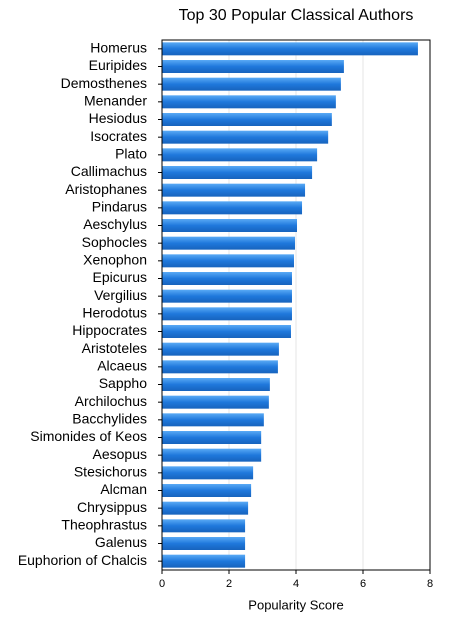 This screenshot has height=627, width=458. I want to click on y-tick-label: Herodotus, so click(114, 313).